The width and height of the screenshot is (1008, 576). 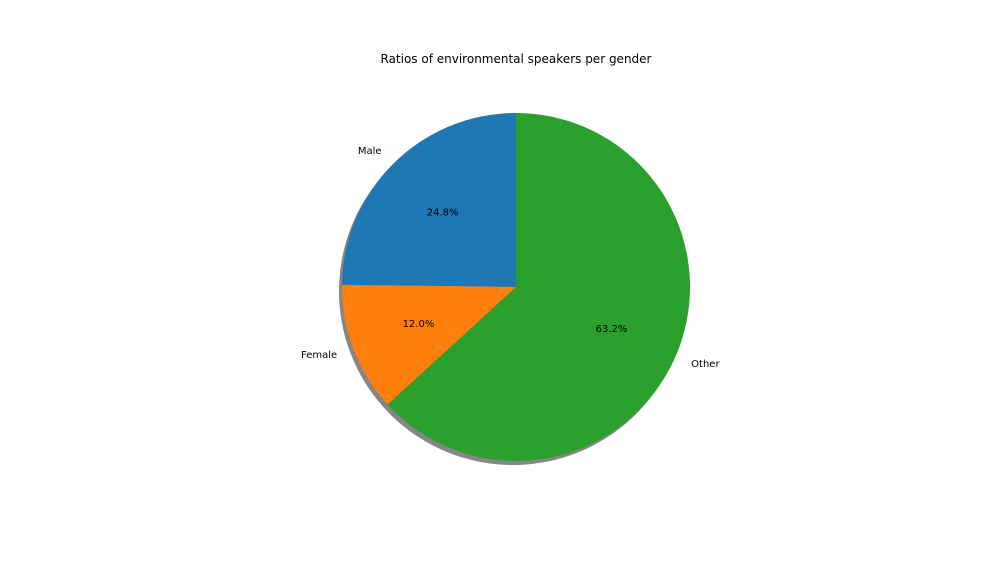 I want to click on pie-slice-female, so click(x=429, y=344).